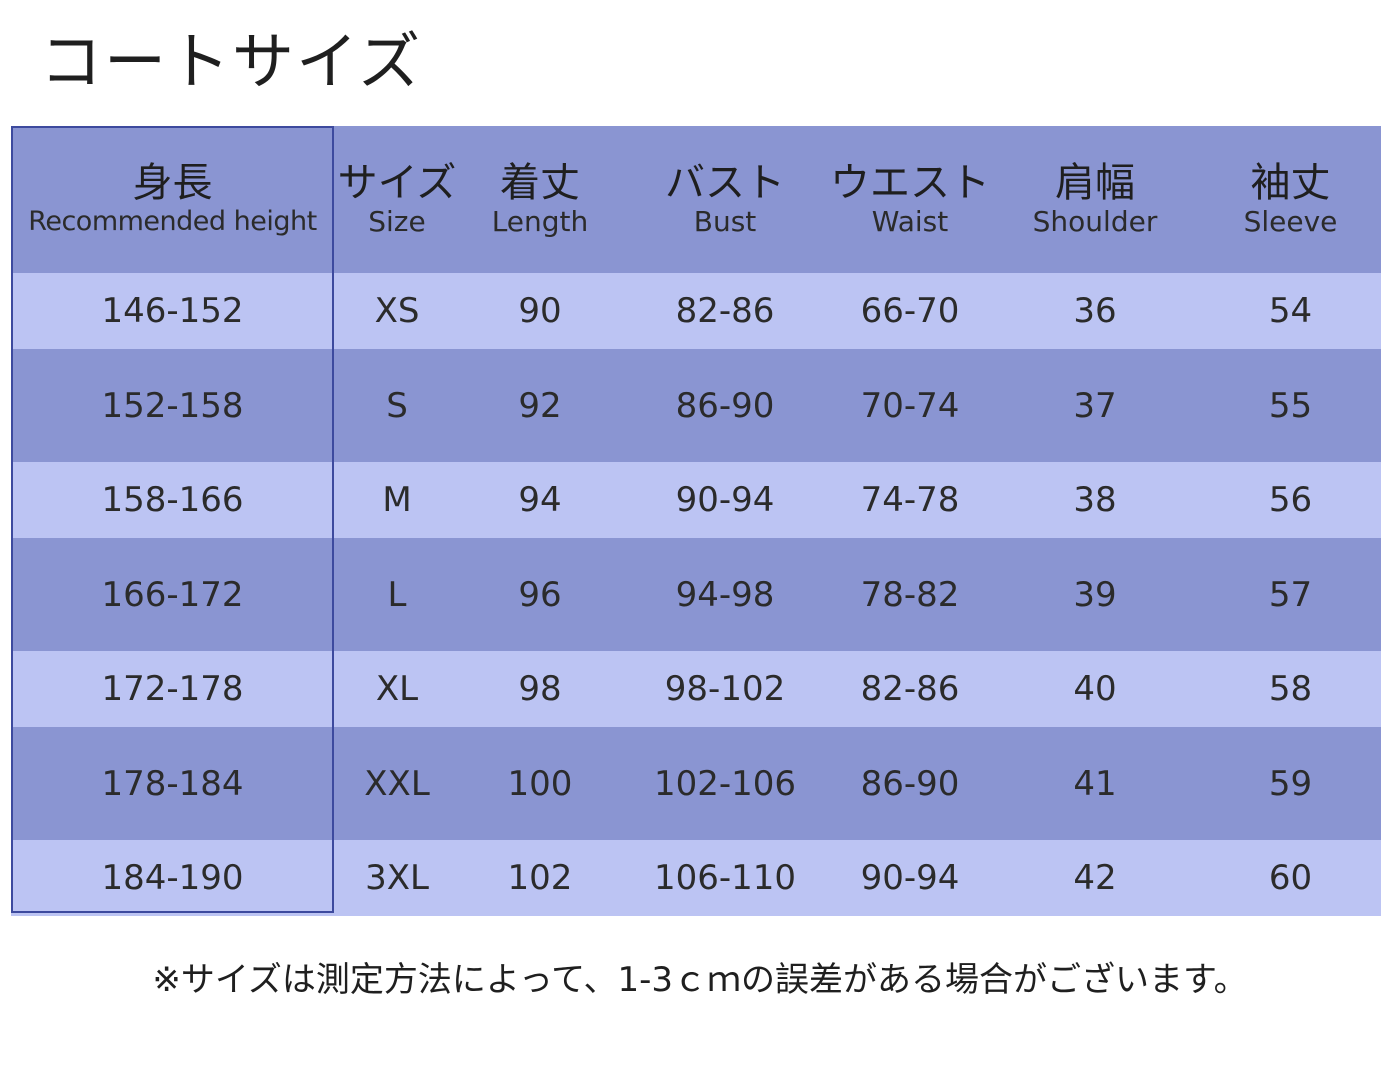  What do you see at coordinates (172, 878) in the screenshot?
I see `cell-height: 184-190` at bounding box center [172, 878].